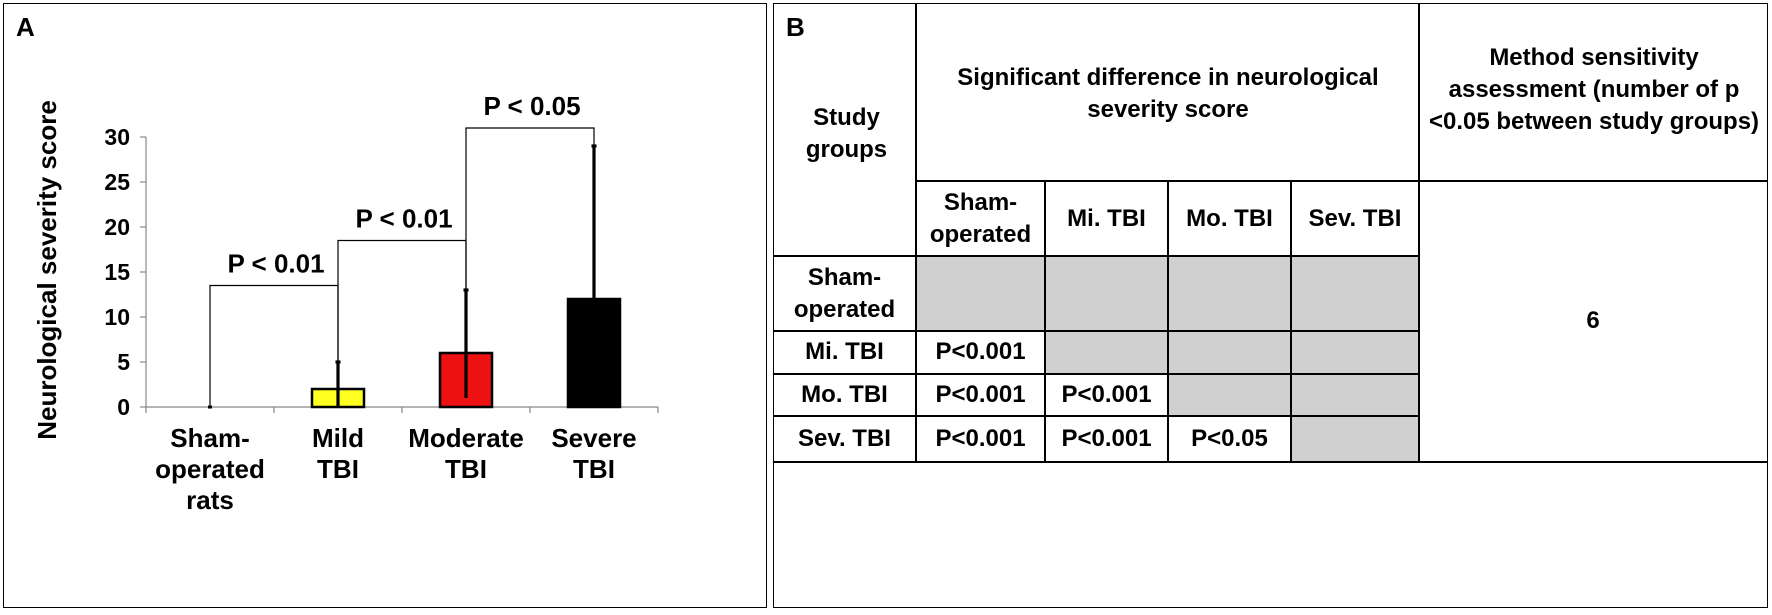 This screenshot has width=1772, height=615. Describe the element at coordinates (1229, 438) in the screenshot. I see `cell-severe-vs-moderate: P<0.05` at that location.